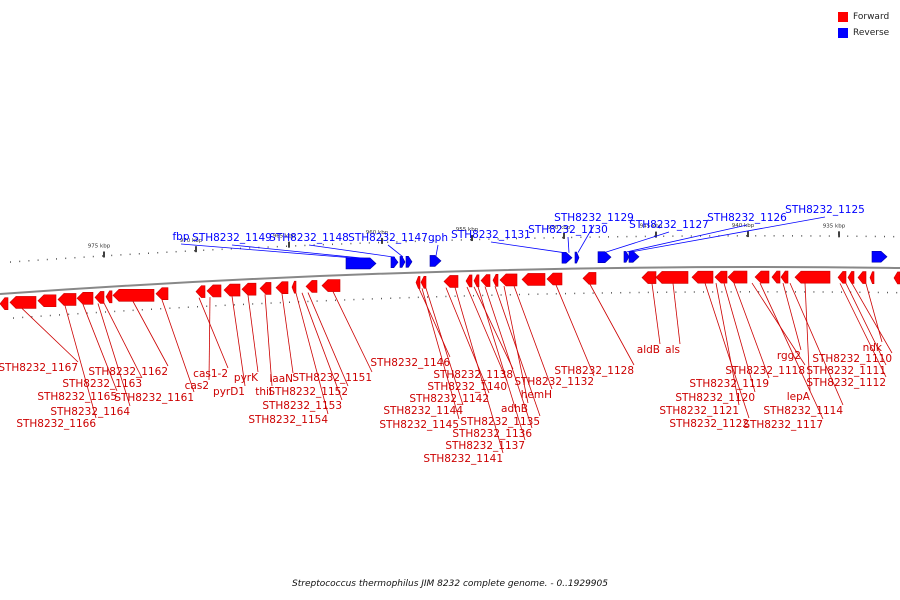  What do you see at coordinates (463, 459) in the screenshot?
I see `forward-gene-label: STH8232_1141` at bounding box center [463, 459].